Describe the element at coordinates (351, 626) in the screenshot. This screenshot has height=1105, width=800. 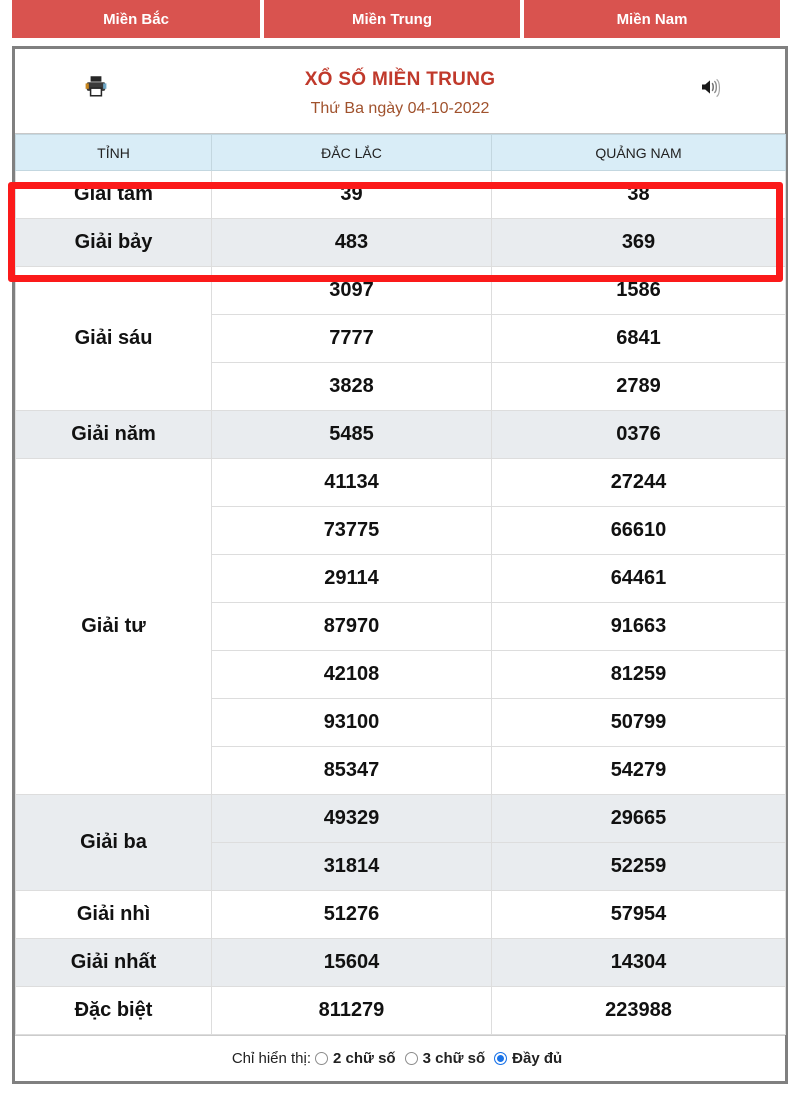
I see `prize-number: 87970` at that location.